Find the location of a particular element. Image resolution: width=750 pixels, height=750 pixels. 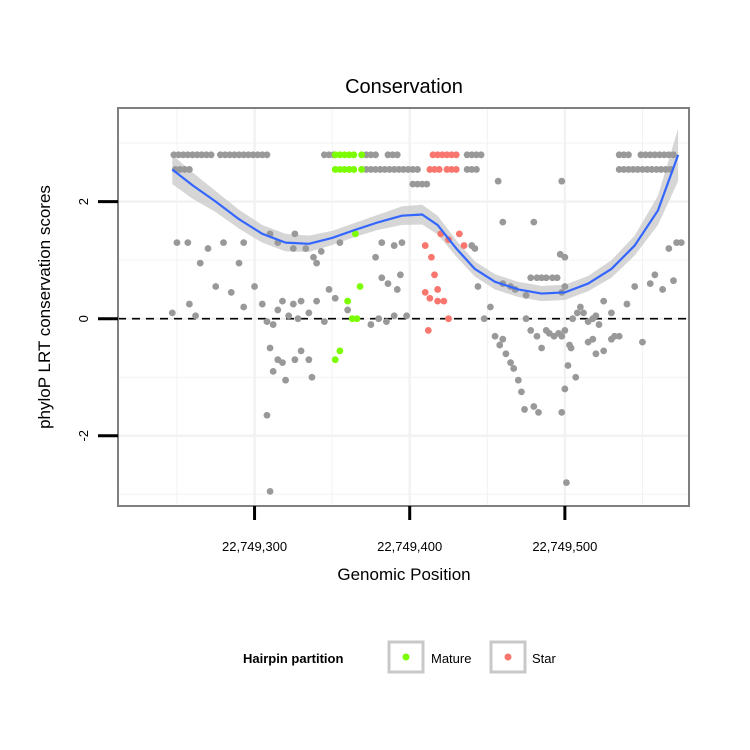

legend-item-mature: Mature is located at coordinates (429, 657).